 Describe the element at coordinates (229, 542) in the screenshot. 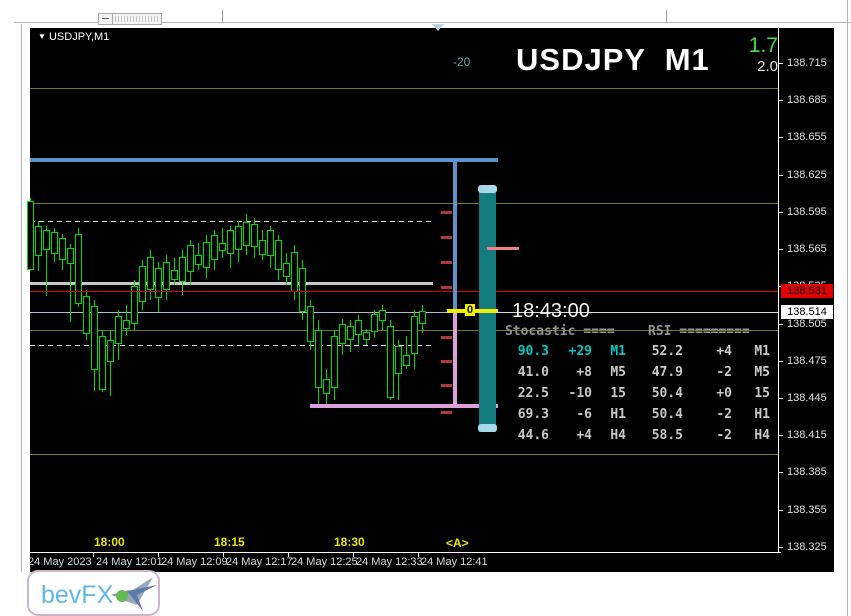

I see `time-label: 18:15` at that location.